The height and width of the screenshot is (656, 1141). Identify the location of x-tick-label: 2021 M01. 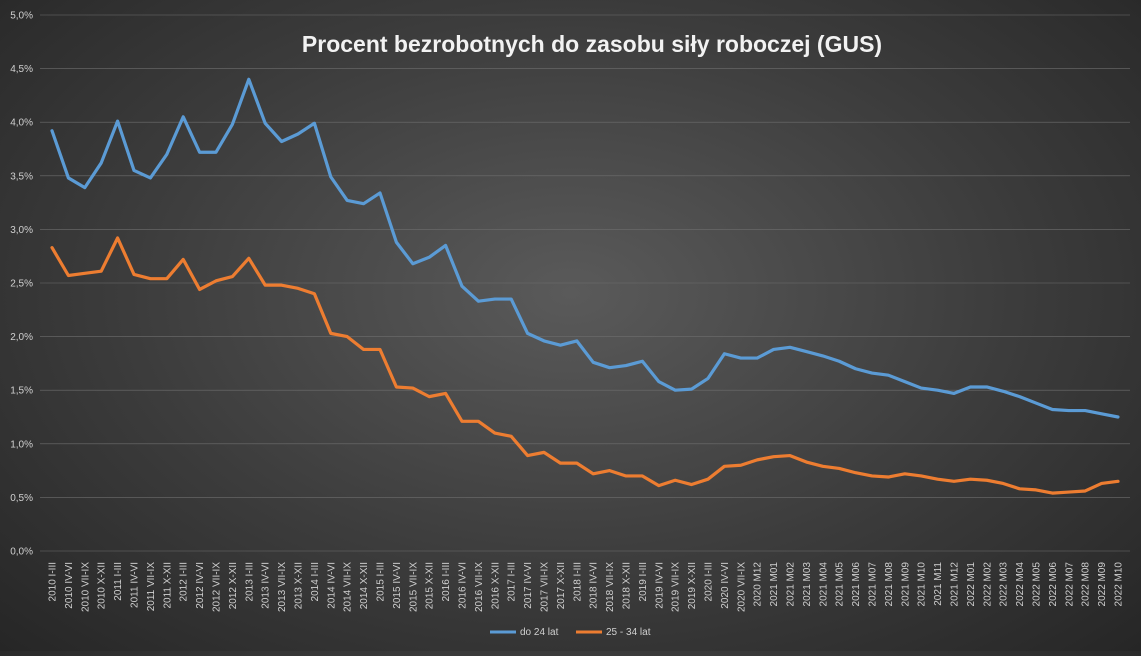
(774, 584).